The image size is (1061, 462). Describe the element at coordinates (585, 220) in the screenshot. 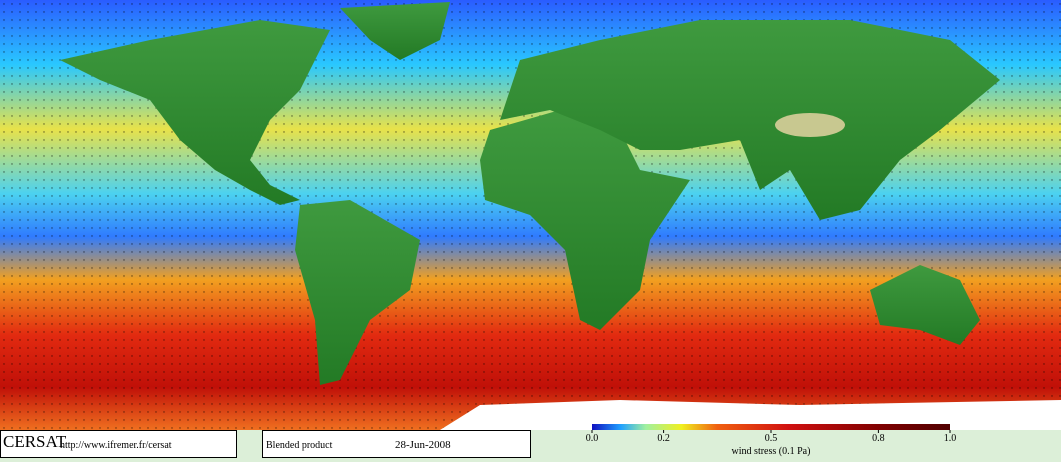

I see `africa` at that location.